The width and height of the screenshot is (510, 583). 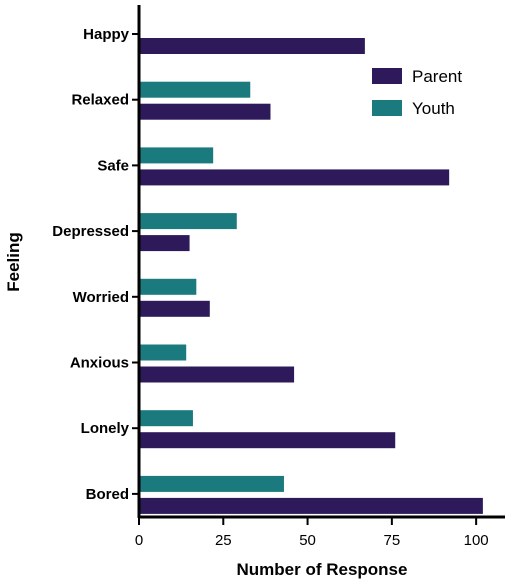 What do you see at coordinates (311, 505) in the screenshot?
I see `bar-parent-bored` at bounding box center [311, 505].